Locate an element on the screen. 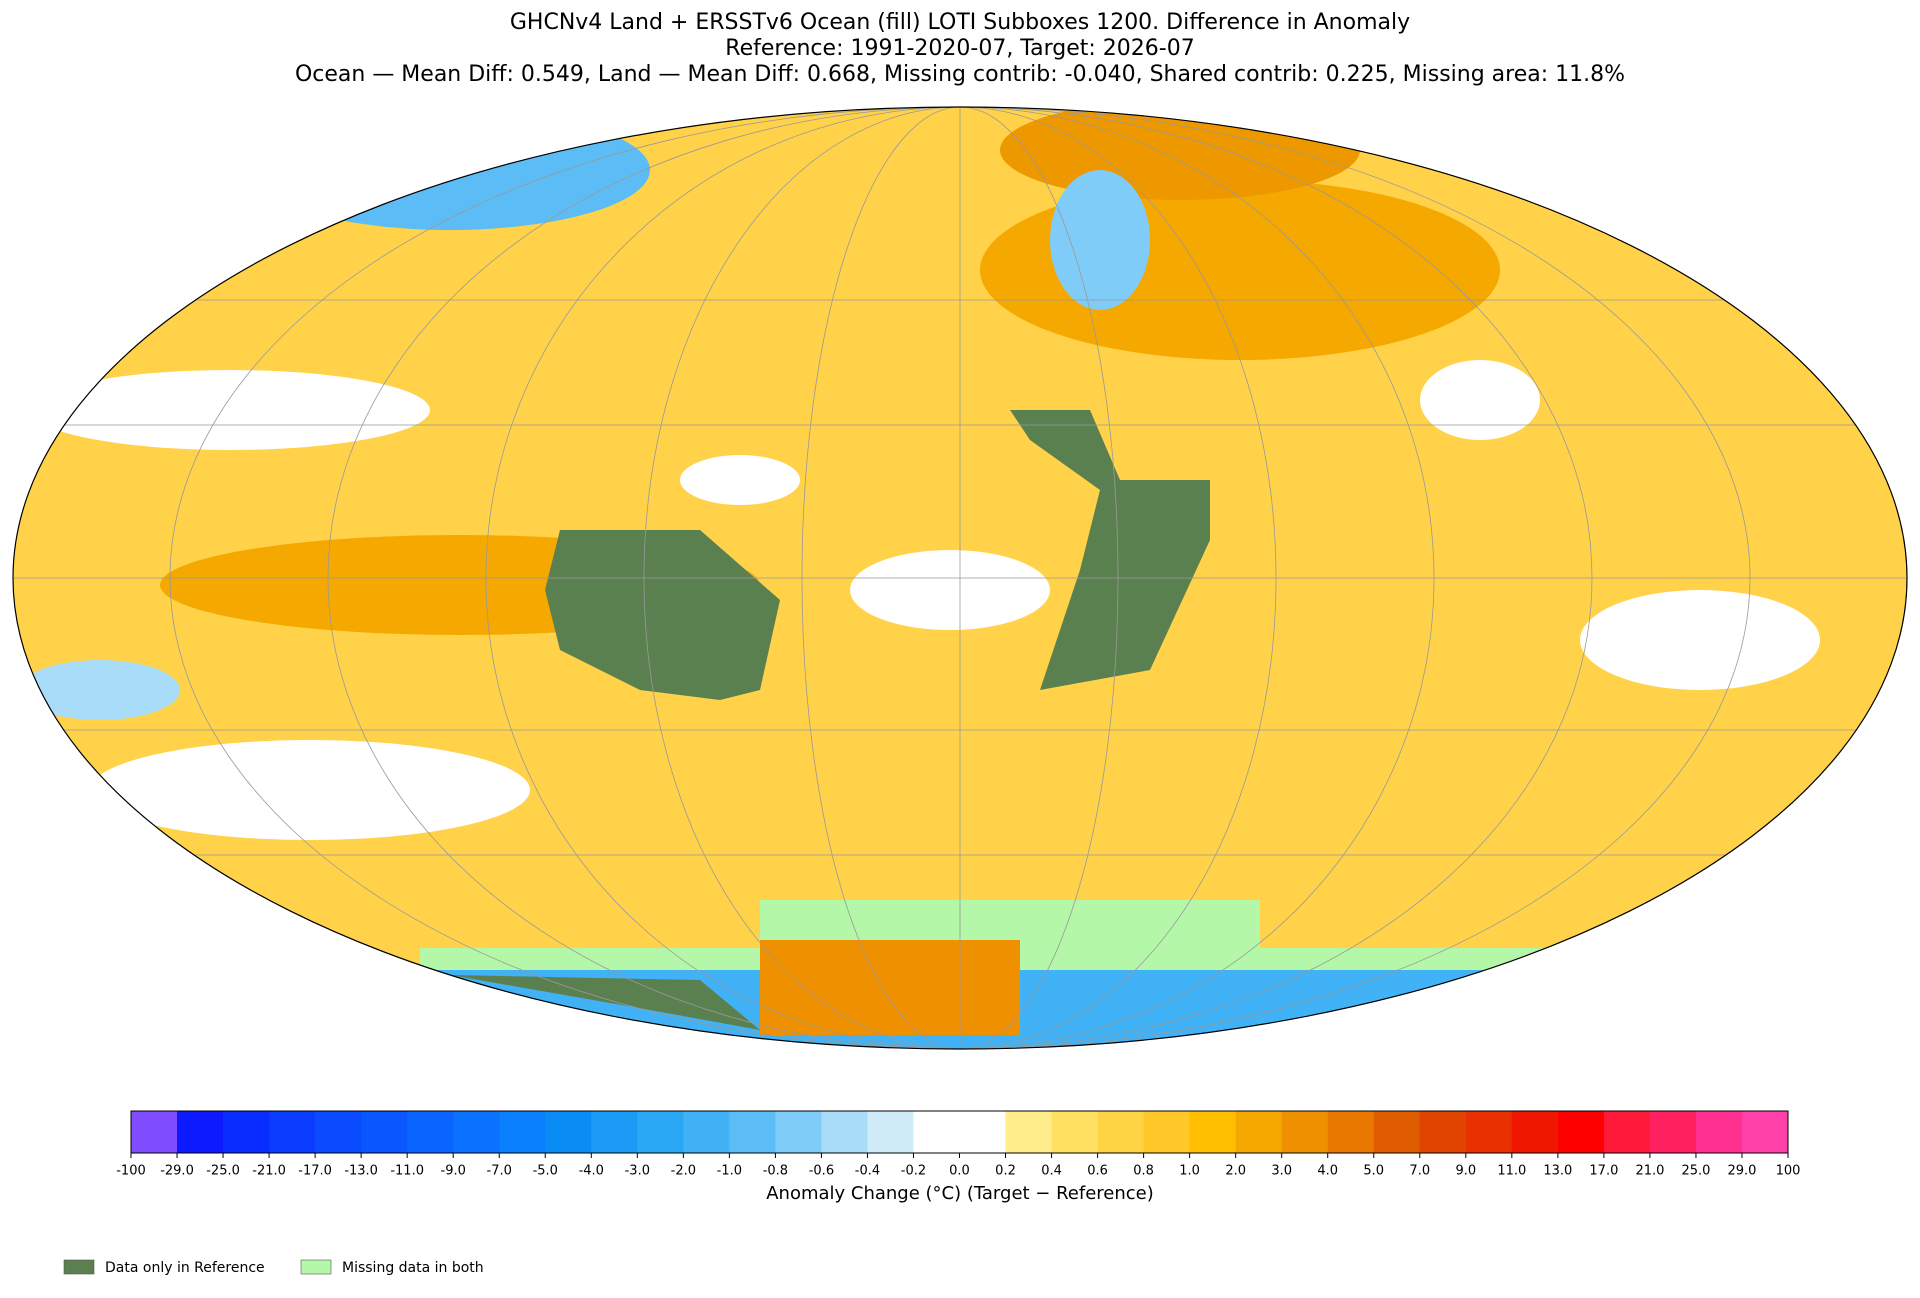  tick-label: 9.0 is located at coordinates (1465, 1171).